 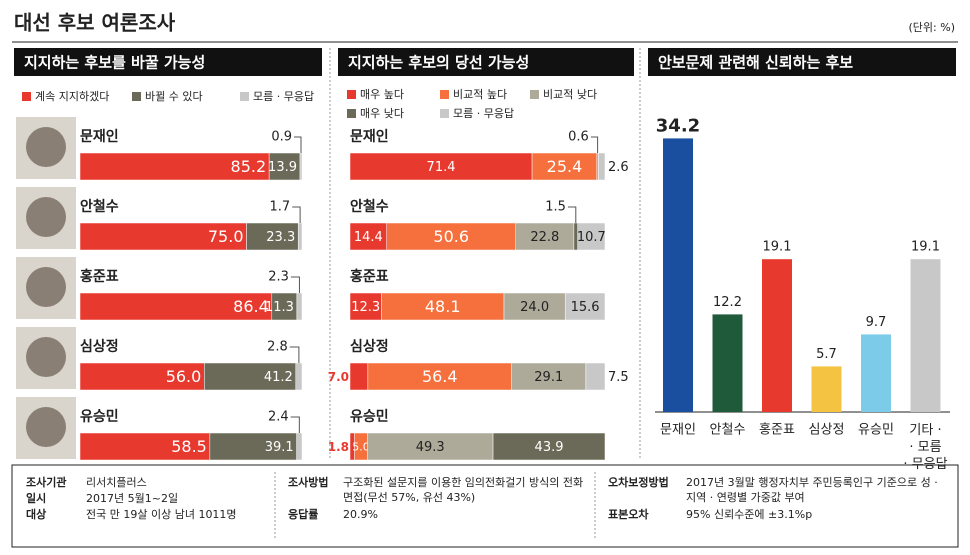 What do you see at coordinates (278, 417) in the screenshot?
I see `value-label: 2.4` at bounding box center [278, 417].